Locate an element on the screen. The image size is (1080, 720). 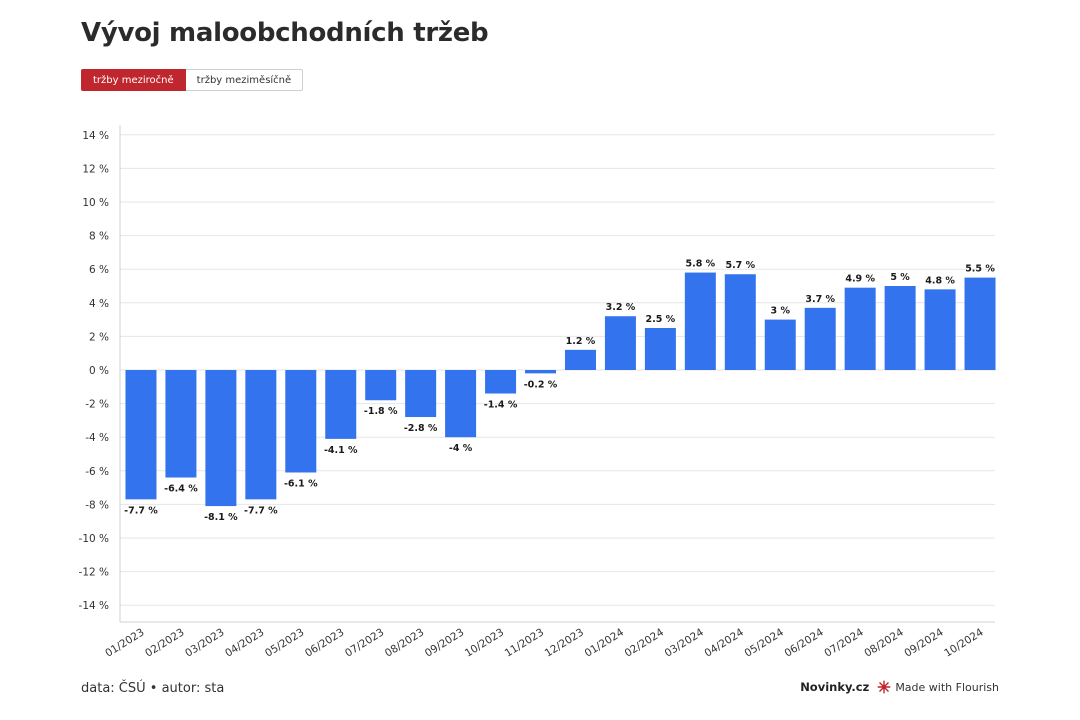
footer-branding: Novinky.cz Made with Flourish is located at coordinates (899, 687).